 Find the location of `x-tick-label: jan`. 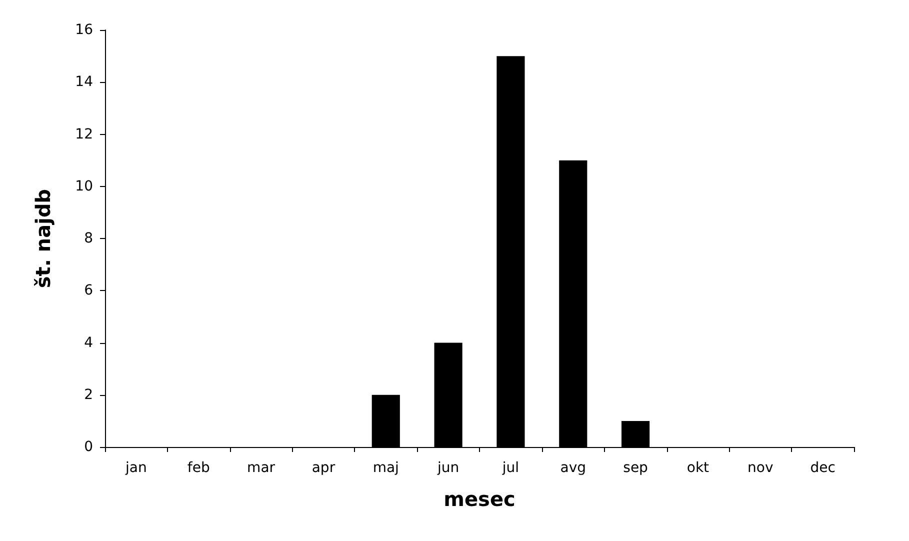

x-tick-label: jan is located at coordinates (135, 468).